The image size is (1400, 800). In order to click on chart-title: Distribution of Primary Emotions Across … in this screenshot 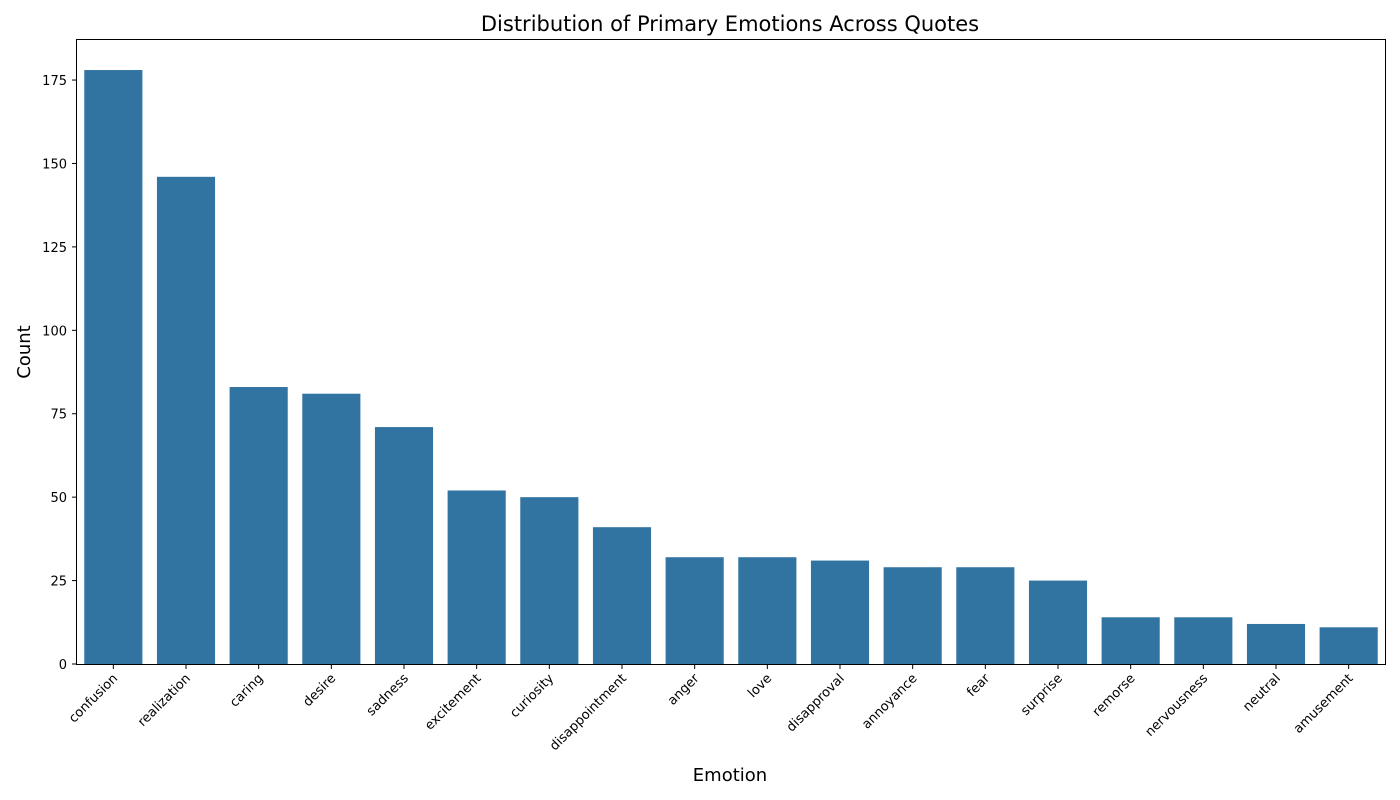, I will do `click(730, 24)`.